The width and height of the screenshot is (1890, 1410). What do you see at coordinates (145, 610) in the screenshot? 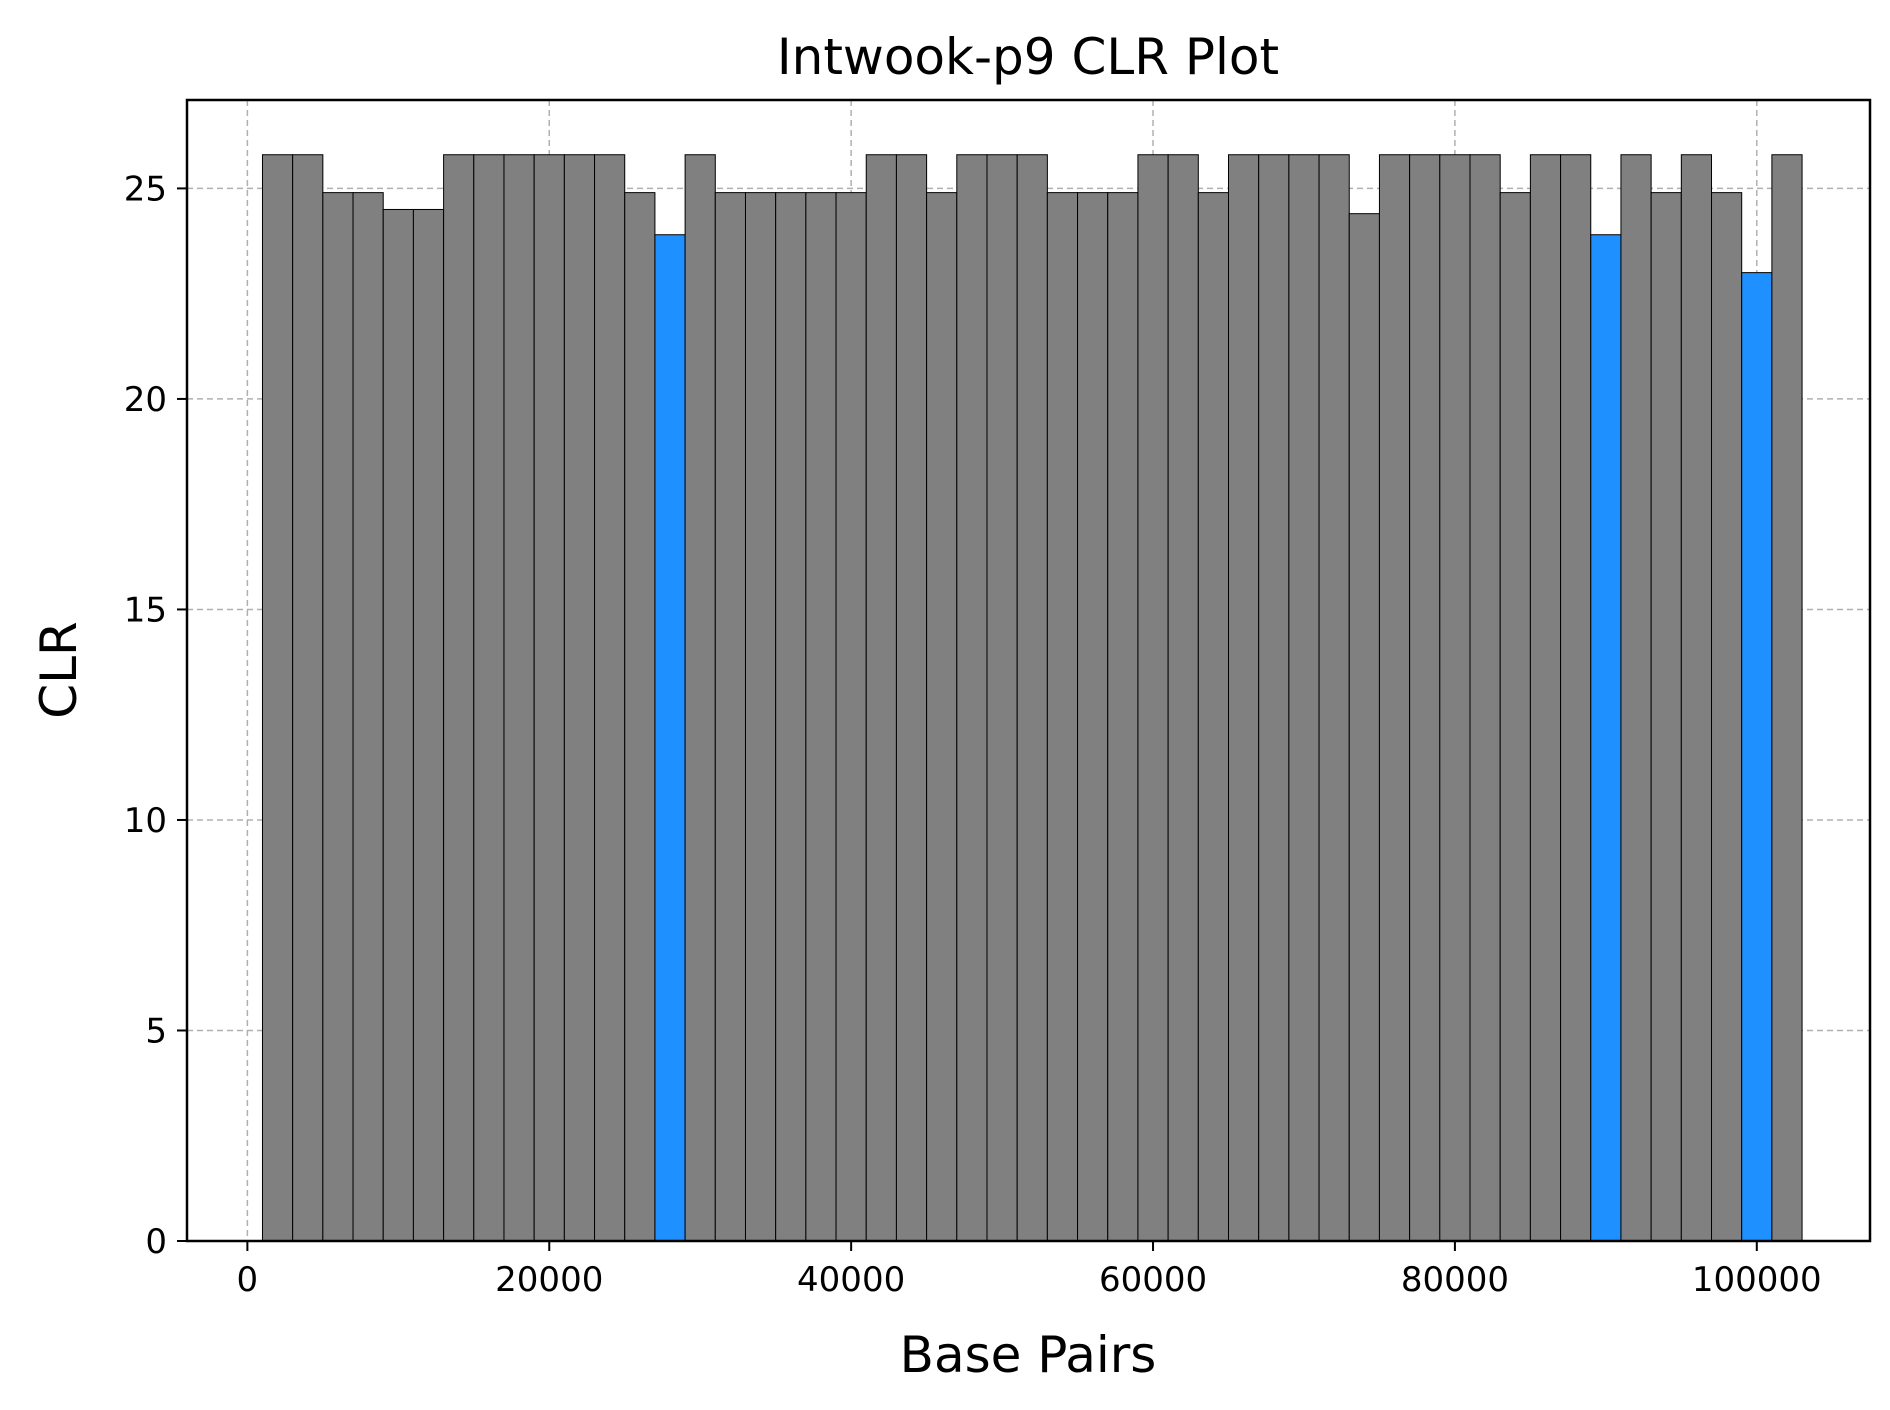
I see `y-tick-label-3: 15` at bounding box center [145, 610].